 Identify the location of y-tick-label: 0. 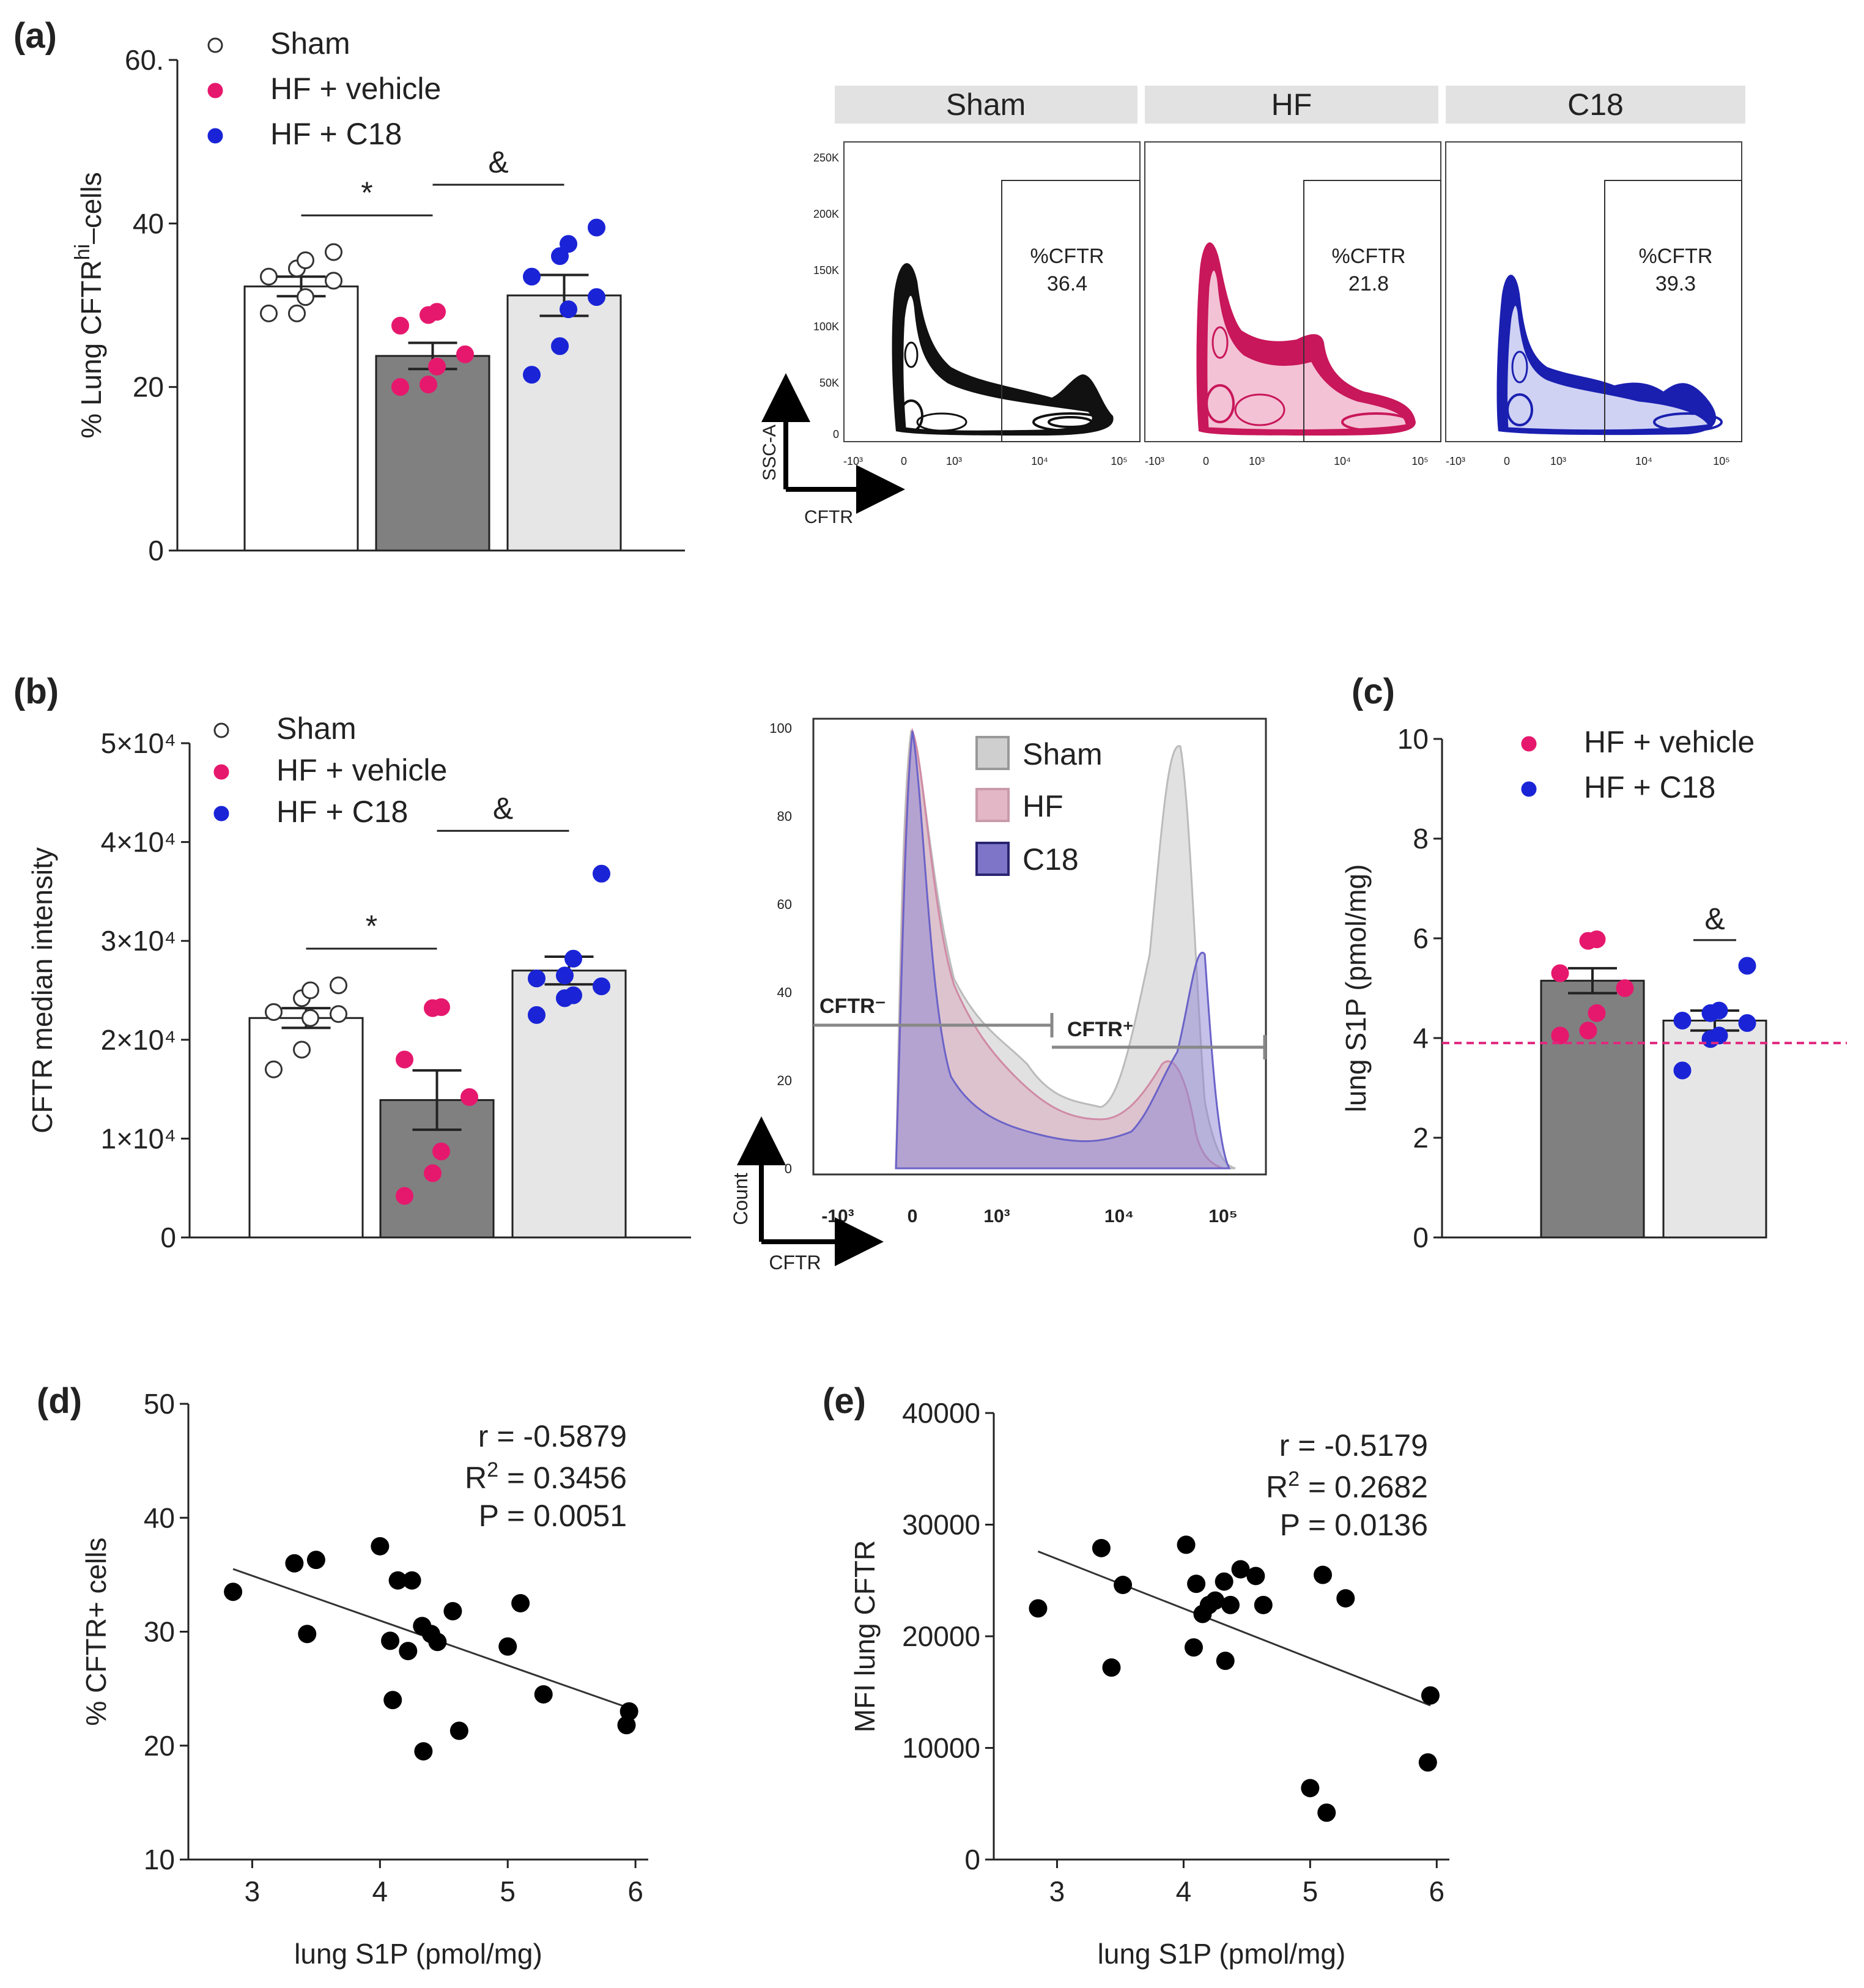
(156, 550).